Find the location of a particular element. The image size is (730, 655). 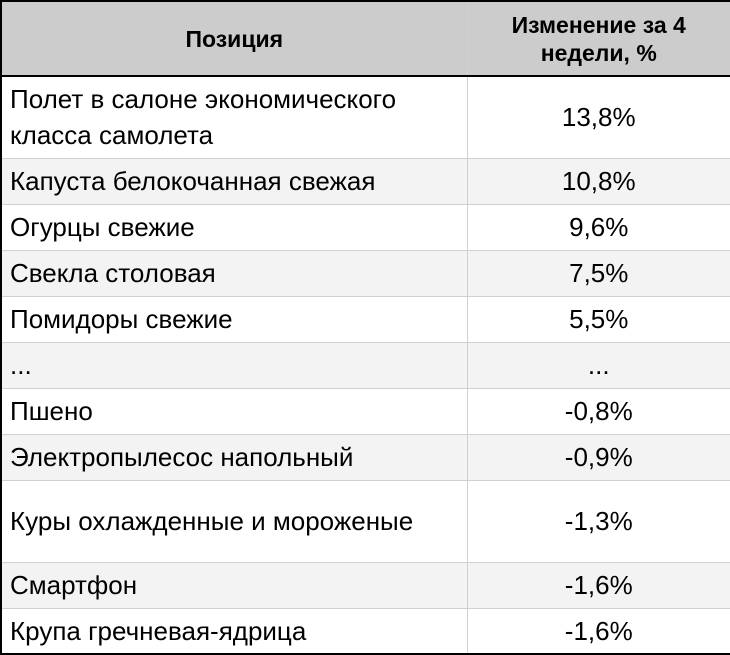

row-change-value: -1,3% is located at coordinates (598, 521).